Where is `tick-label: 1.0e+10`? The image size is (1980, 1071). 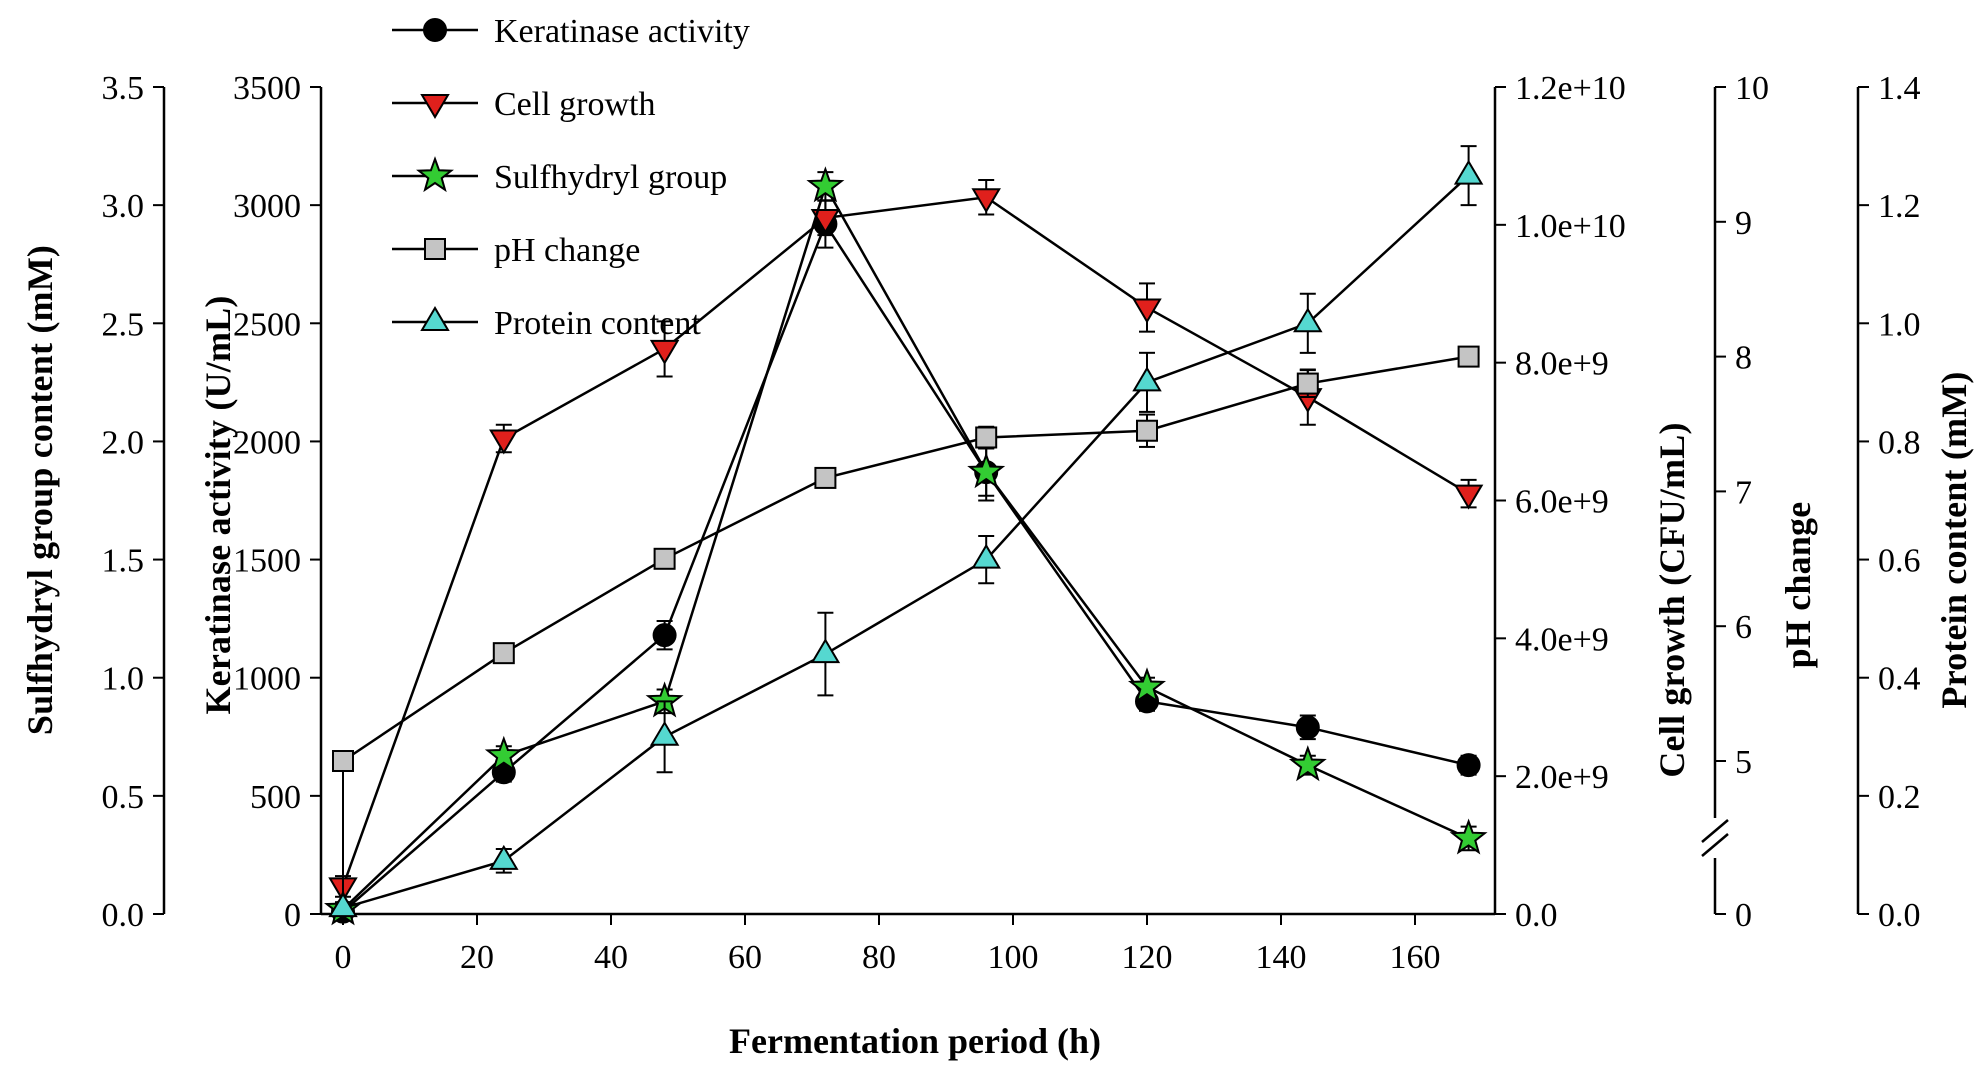 tick-label: 1.0e+10 is located at coordinates (1570, 226).